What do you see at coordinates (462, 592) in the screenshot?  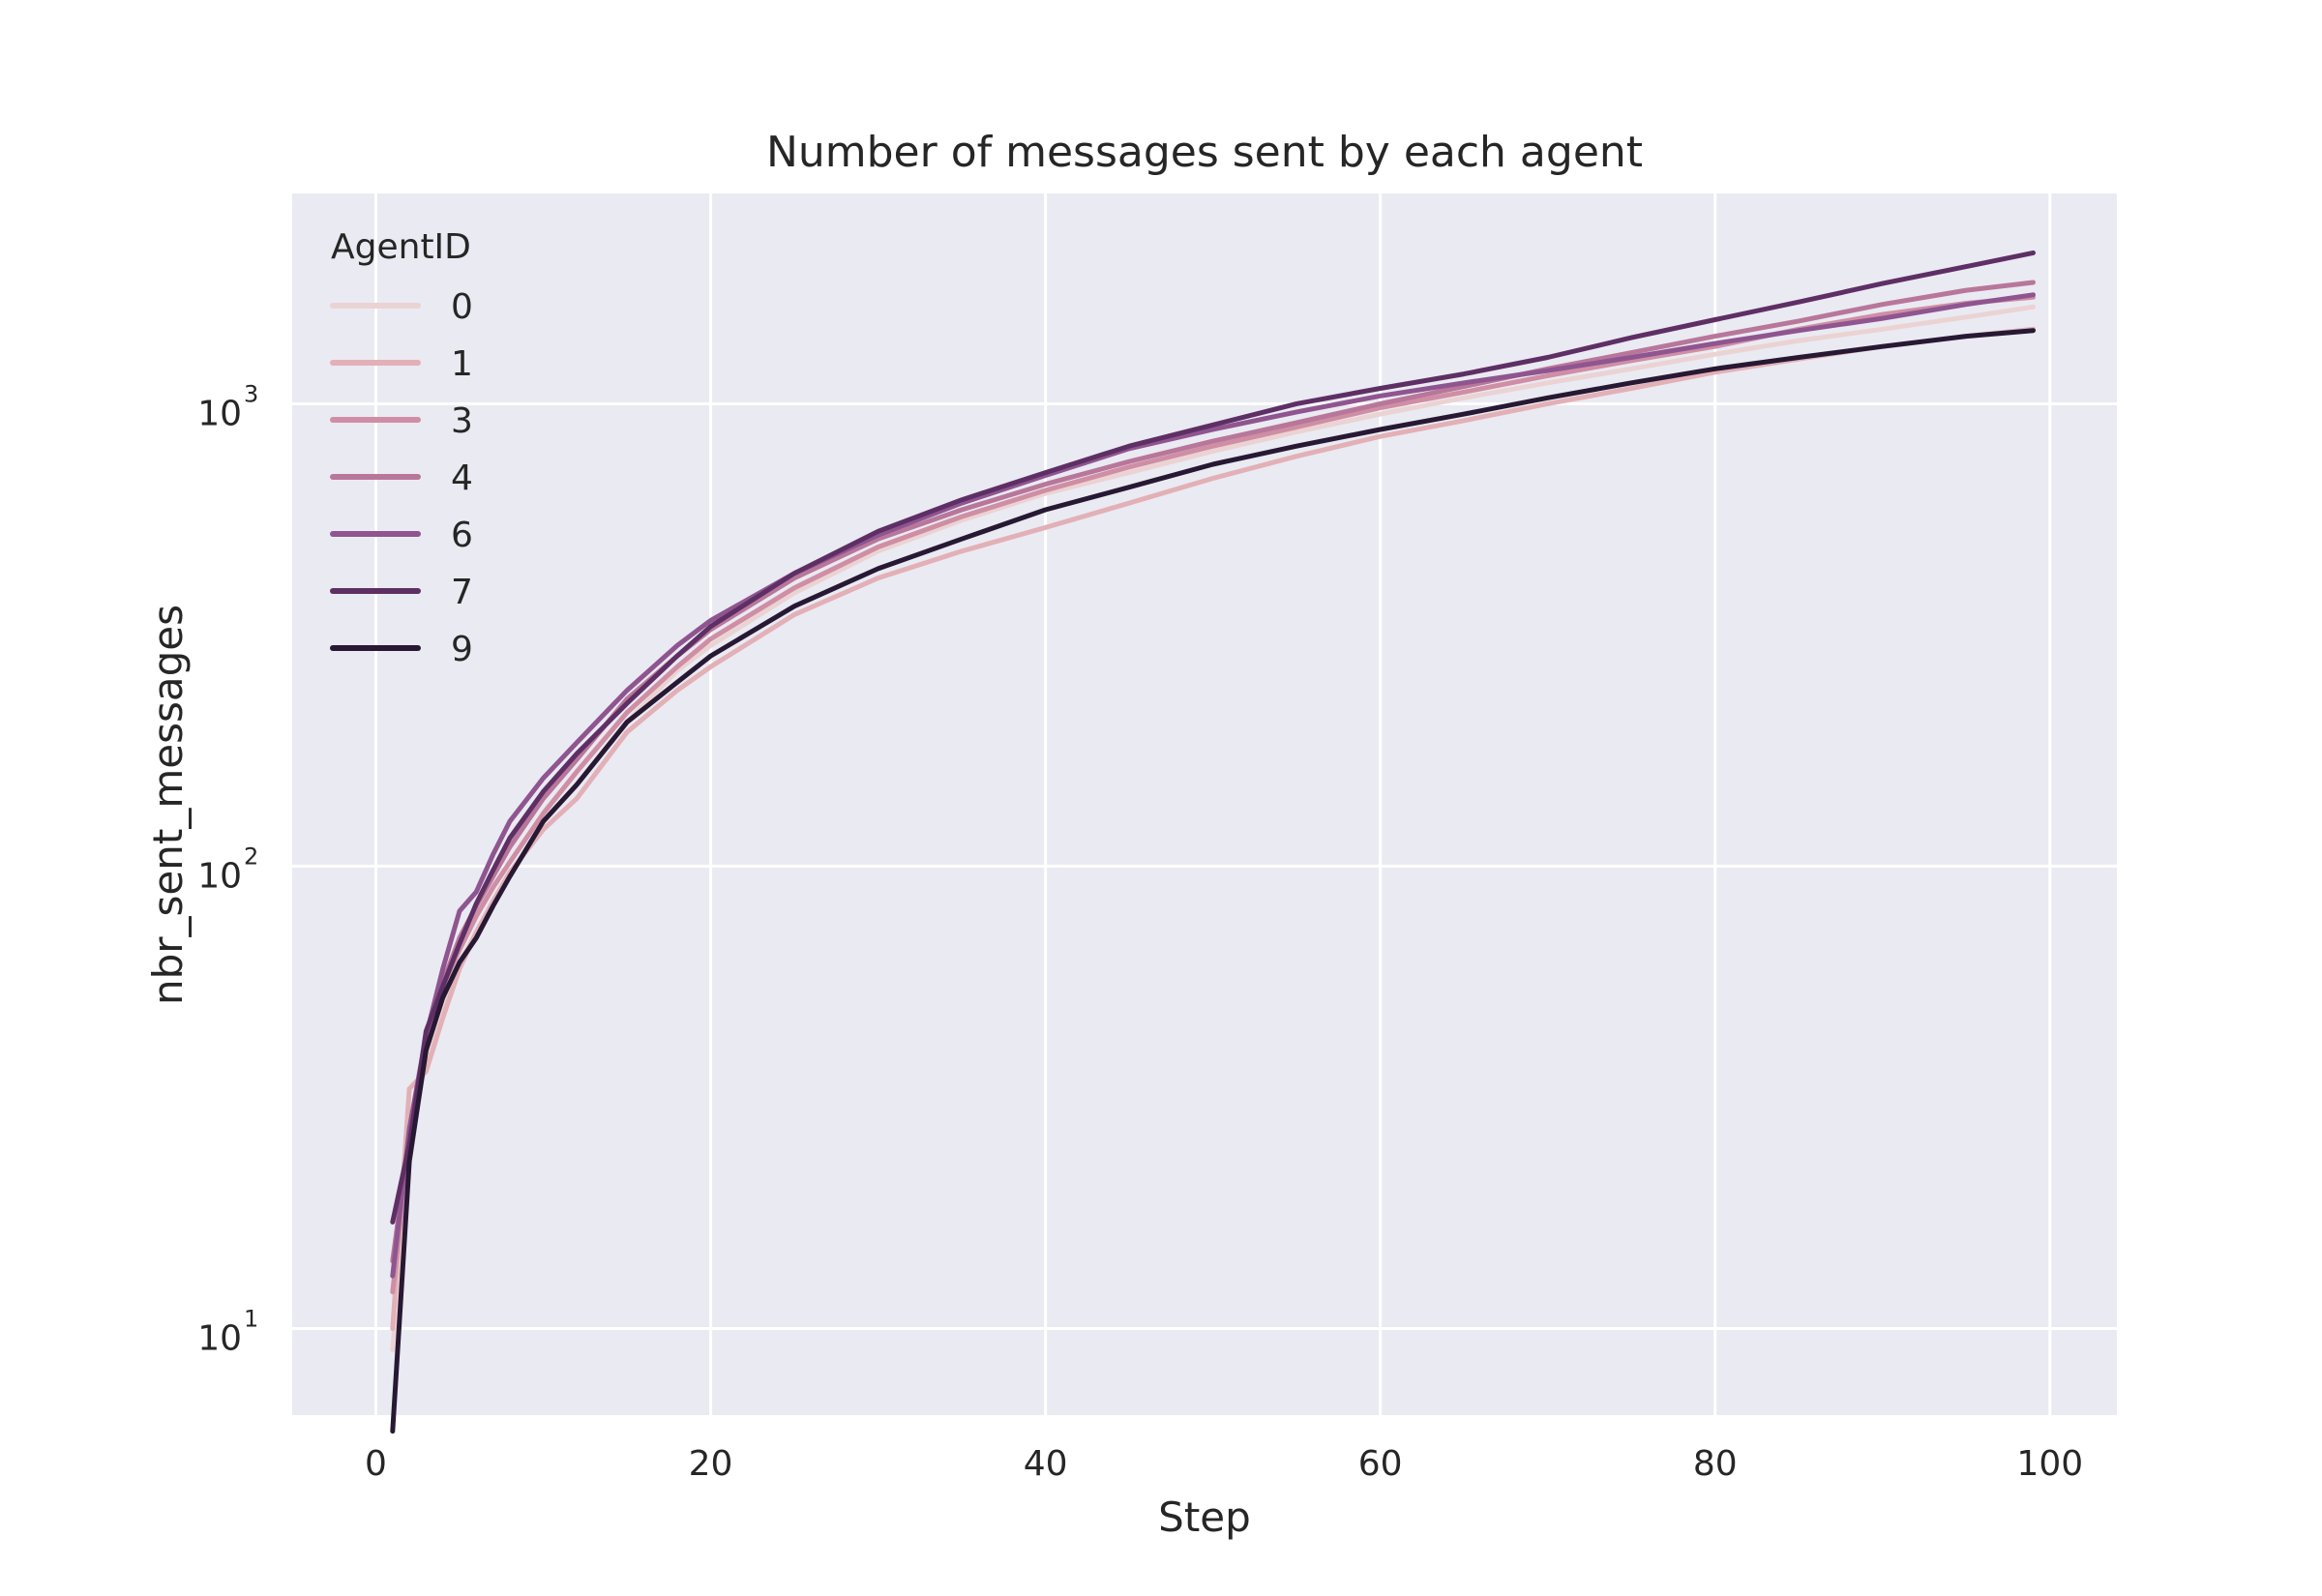 I see `legend-label-agent-7: 7` at bounding box center [462, 592].